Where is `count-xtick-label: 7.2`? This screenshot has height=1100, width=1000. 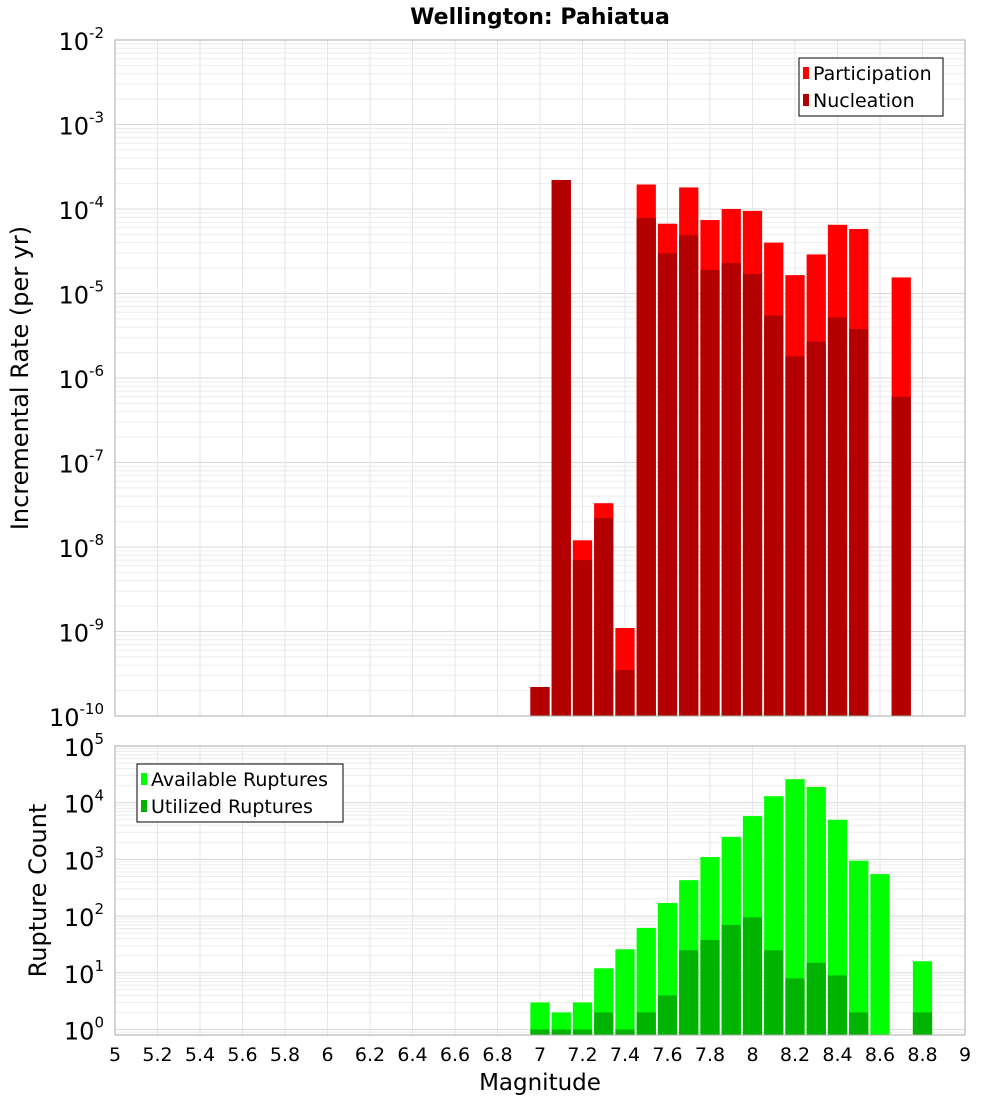 count-xtick-label: 7.2 is located at coordinates (582, 1055).